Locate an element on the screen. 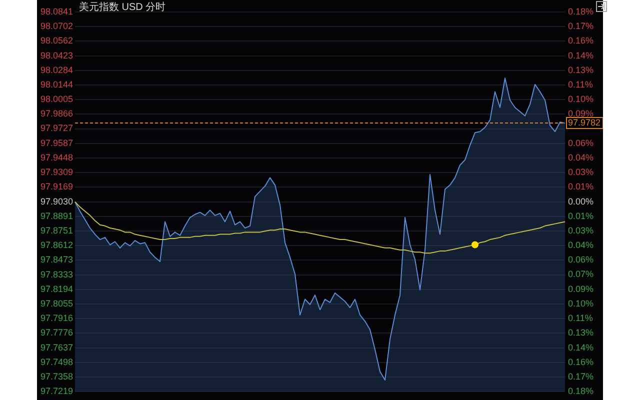  y-tick-label: 97.9866 is located at coordinates (56, 113).